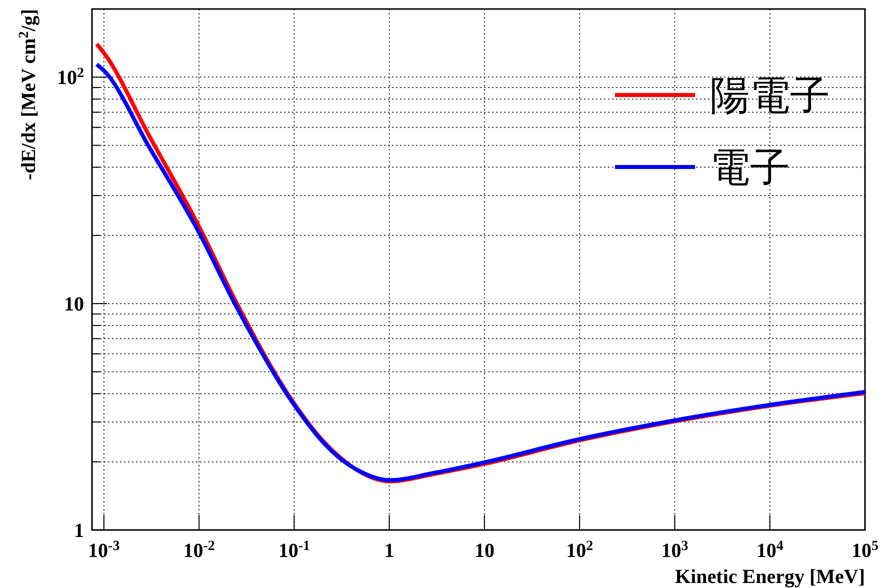 The width and height of the screenshot is (888, 588). Describe the element at coordinates (770, 96) in the screenshot. I see `legend-label: 陽電子` at that location.